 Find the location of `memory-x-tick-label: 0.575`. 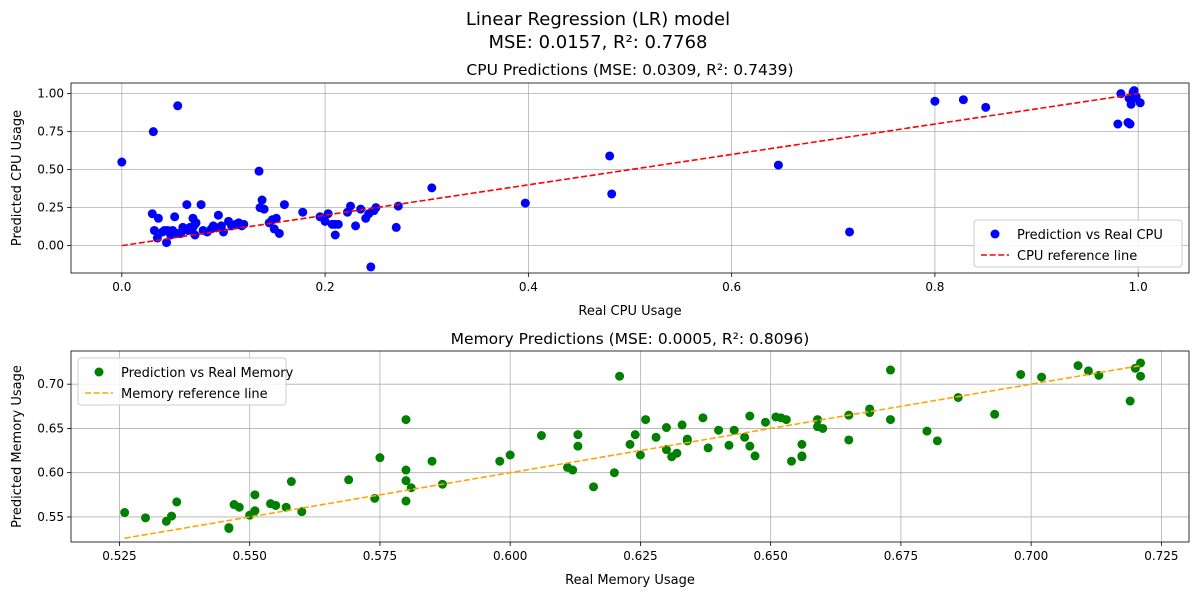

memory-x-tick-label: 0.575 is located at coordinates (380, 556).